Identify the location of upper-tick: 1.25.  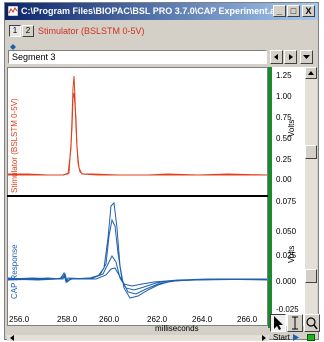
(284, 75).